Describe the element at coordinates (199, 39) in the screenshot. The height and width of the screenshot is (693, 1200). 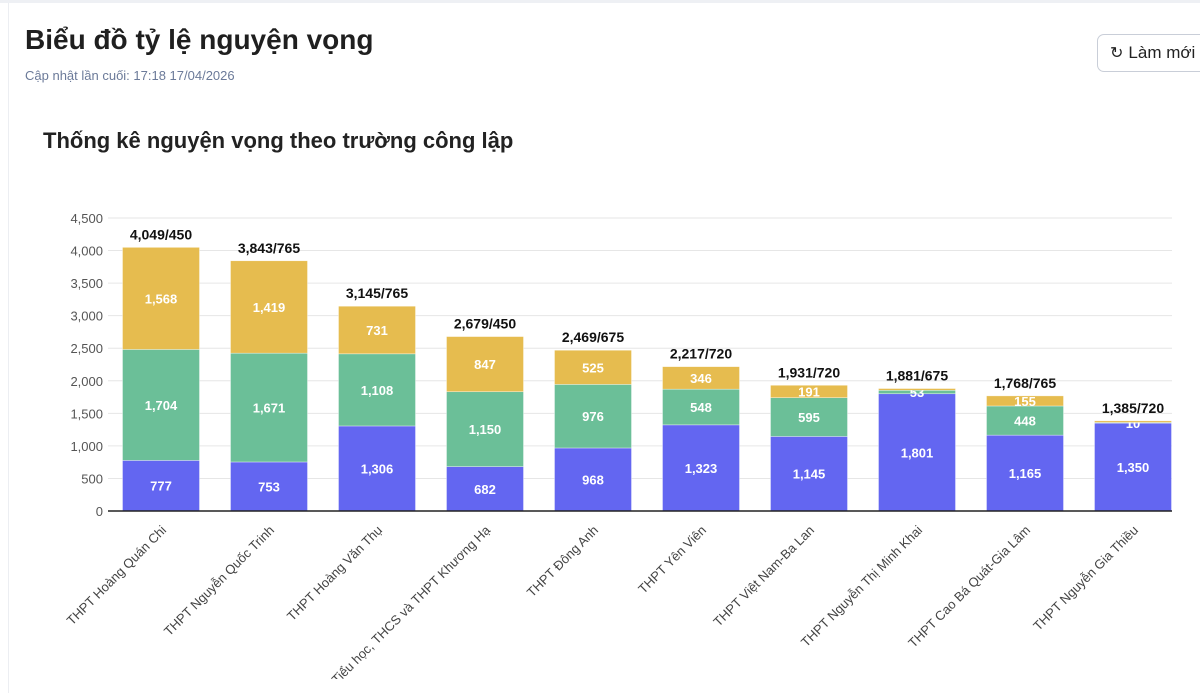
I see `page-title: Biểu đồ tỷ lệ nguyện vọng` at that location.